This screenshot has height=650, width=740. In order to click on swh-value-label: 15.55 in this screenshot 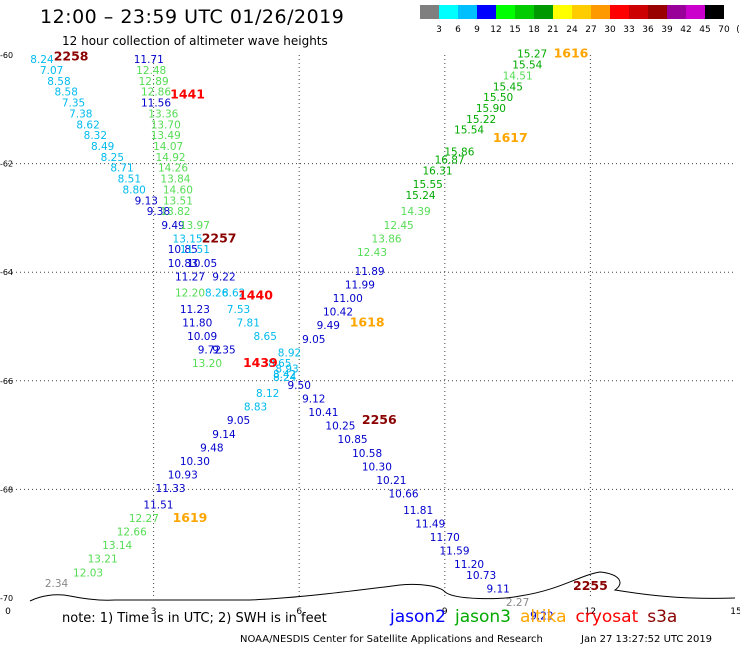, I will do `click(428, 185)`.